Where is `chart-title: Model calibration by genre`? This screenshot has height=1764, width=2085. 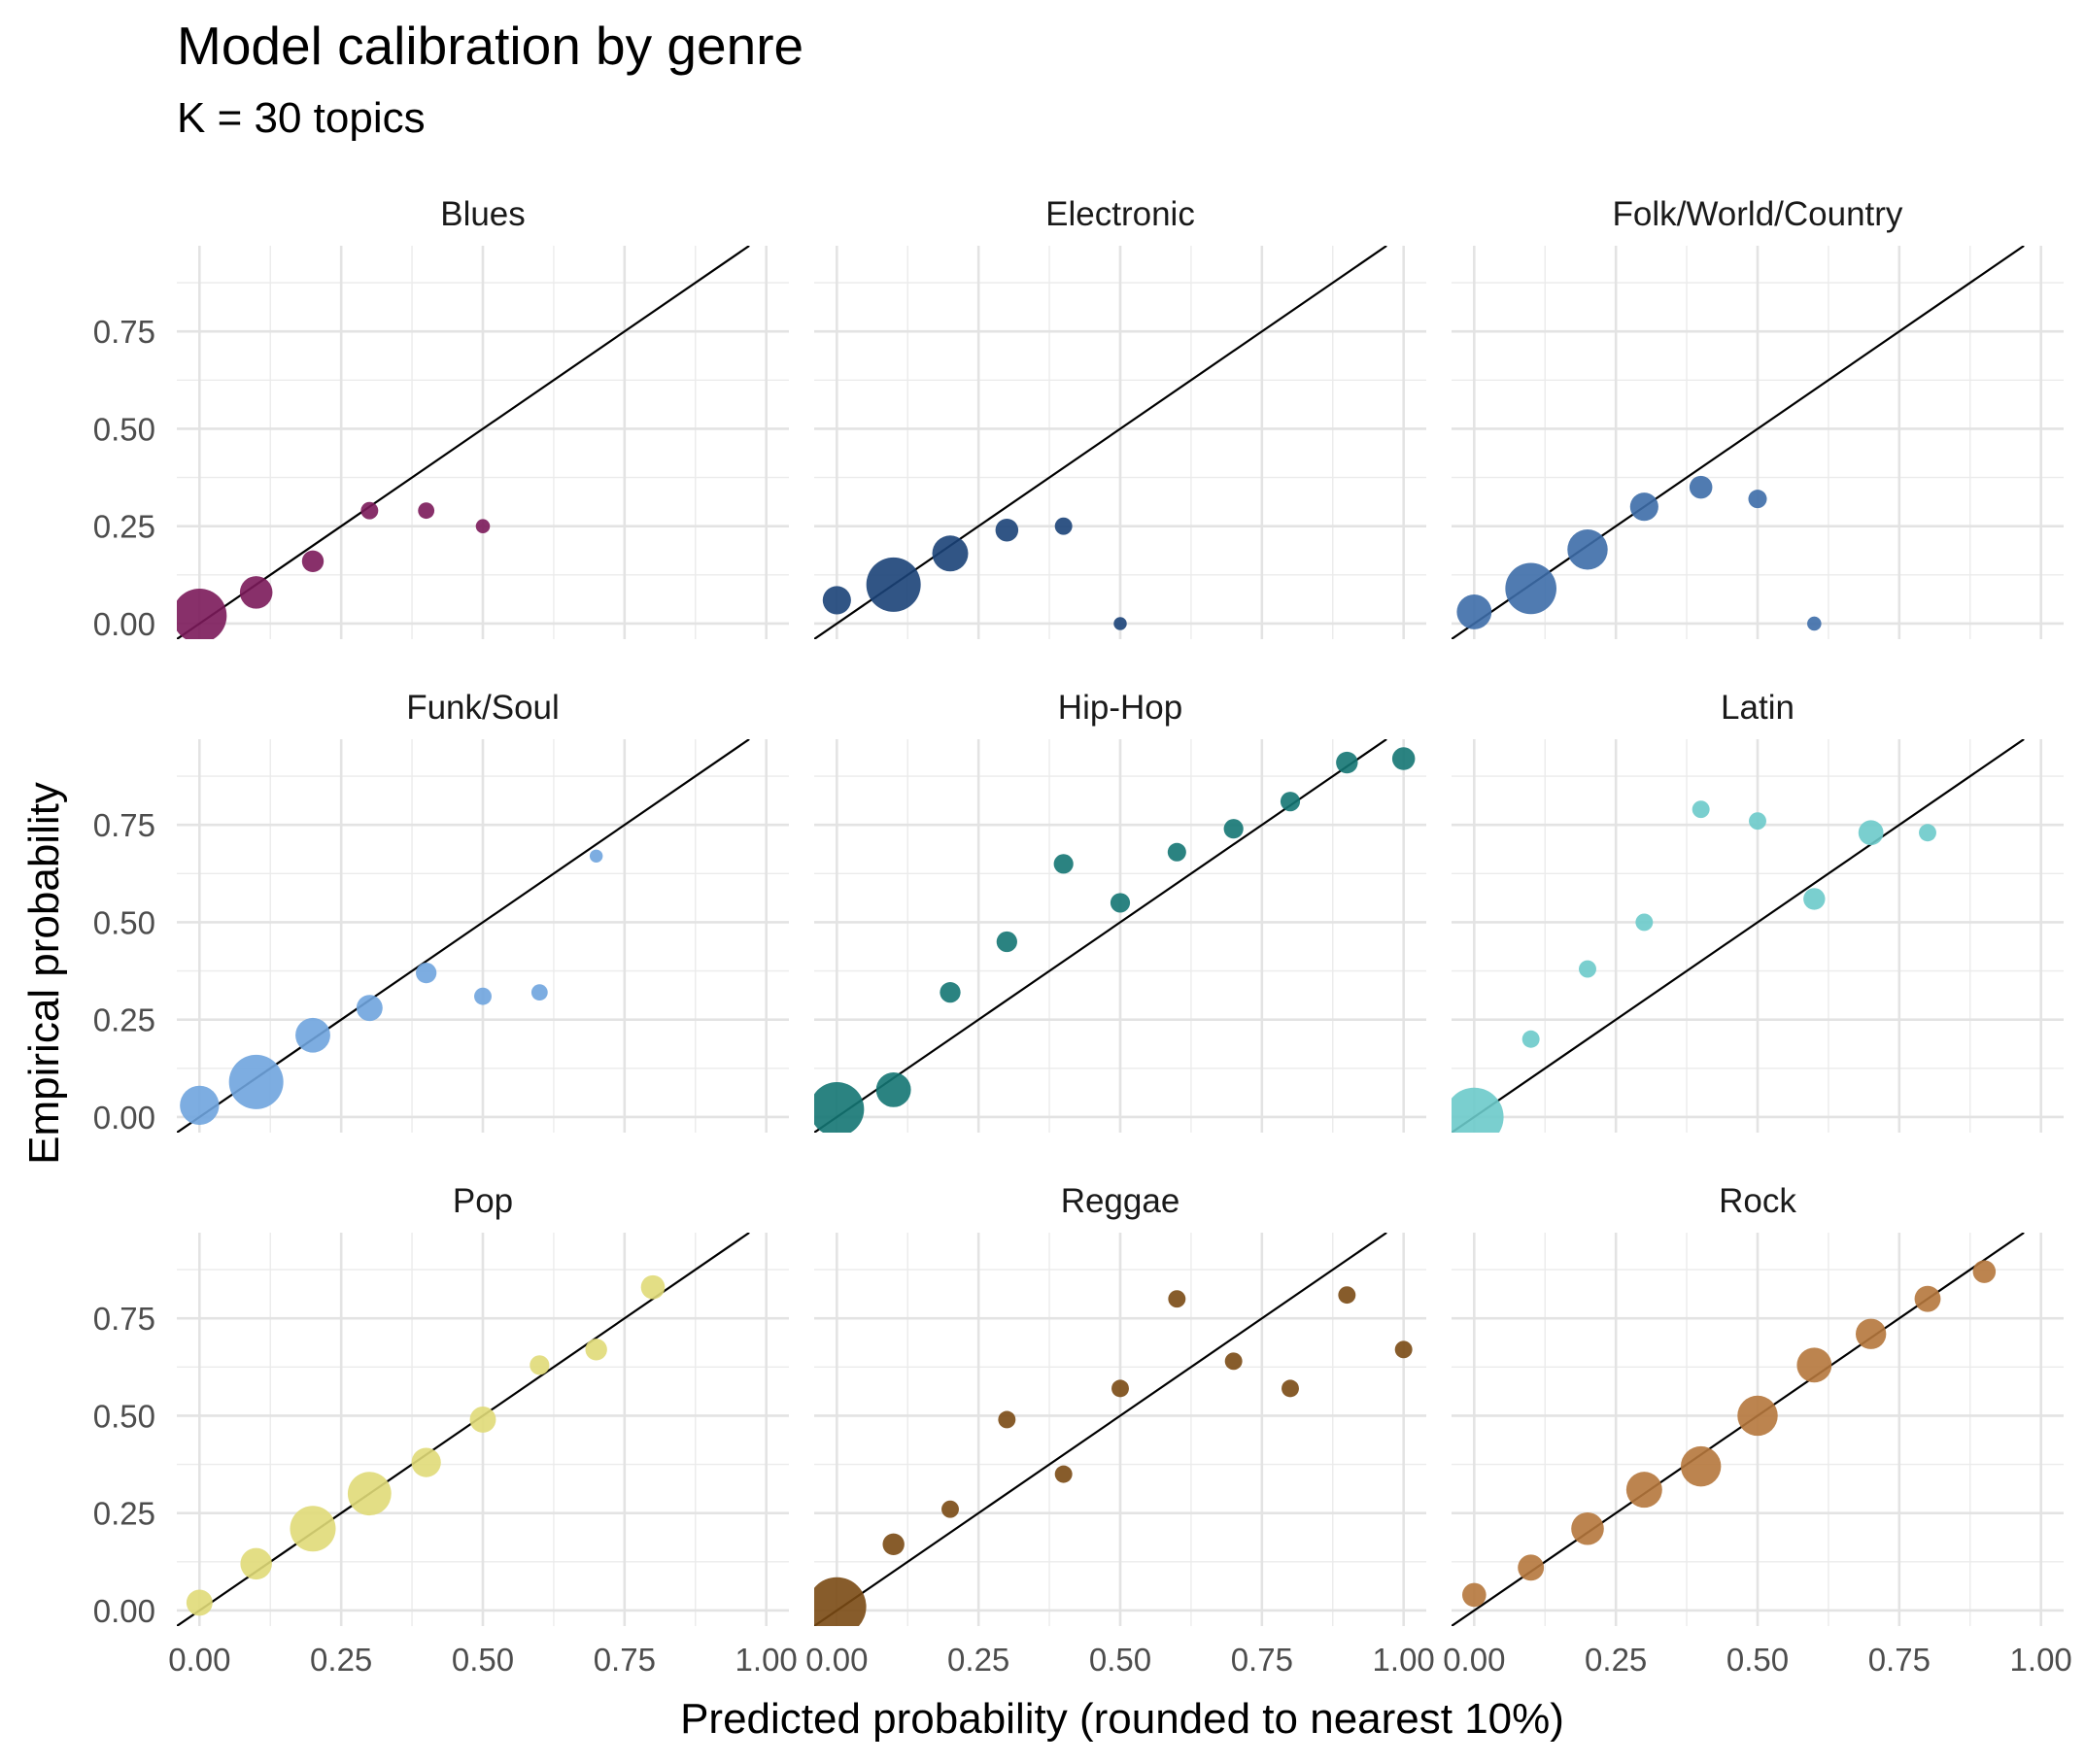 chart-title: Model calibration by genre is located at coordinates (490, 46).